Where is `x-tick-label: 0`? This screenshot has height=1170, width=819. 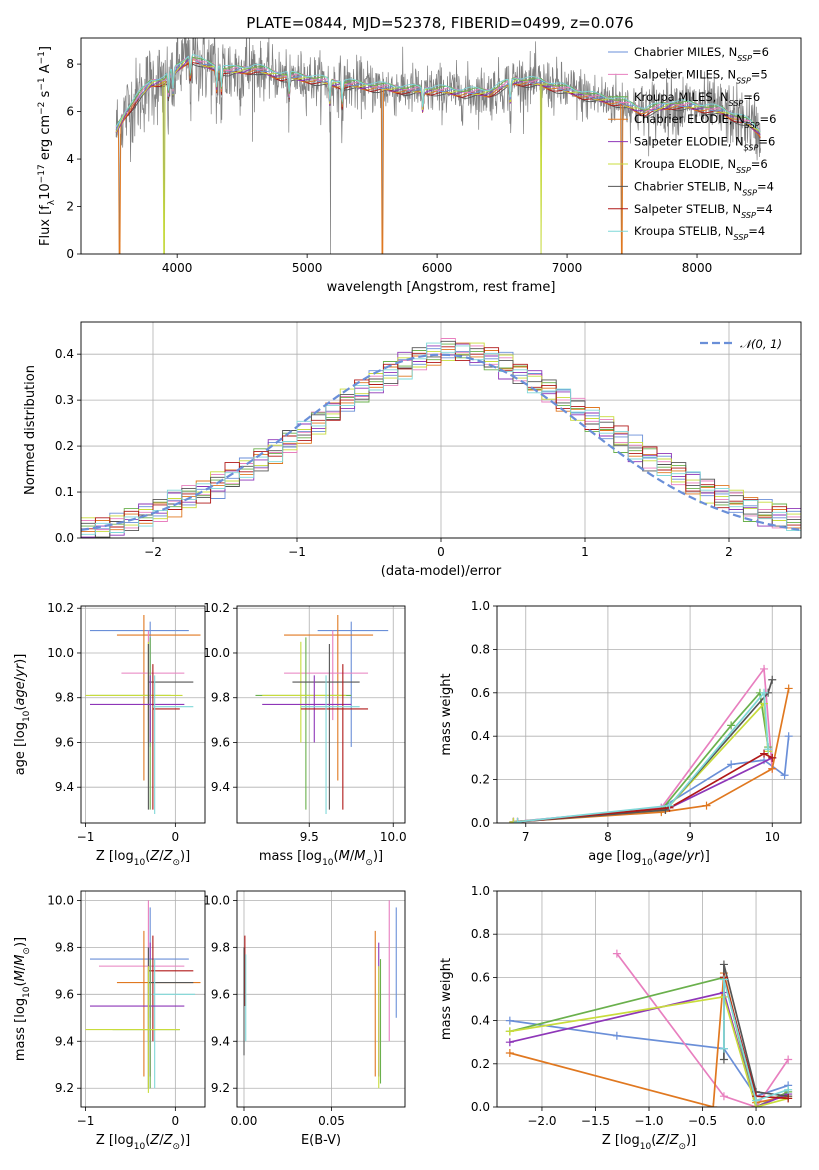 x-tick-label: 0 is located at coordinates (176, 837).